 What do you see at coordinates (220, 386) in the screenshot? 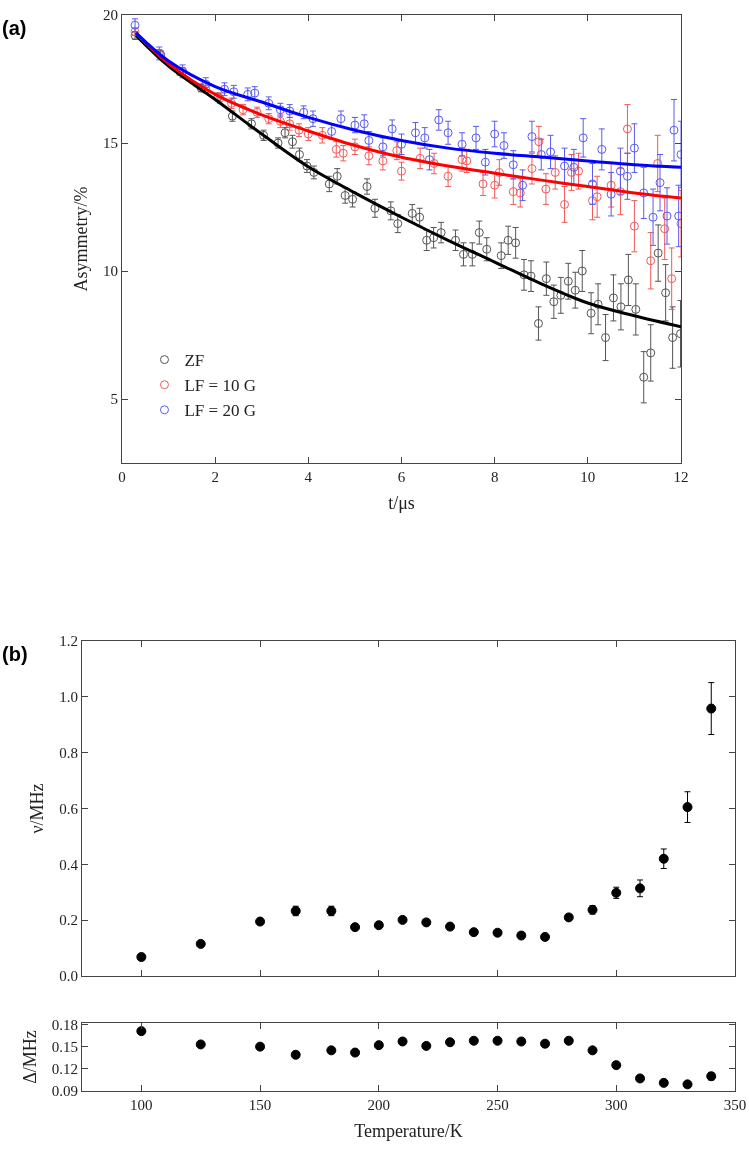
I see `legend-label: LF = 10 G` at bounding box center [220, 386].